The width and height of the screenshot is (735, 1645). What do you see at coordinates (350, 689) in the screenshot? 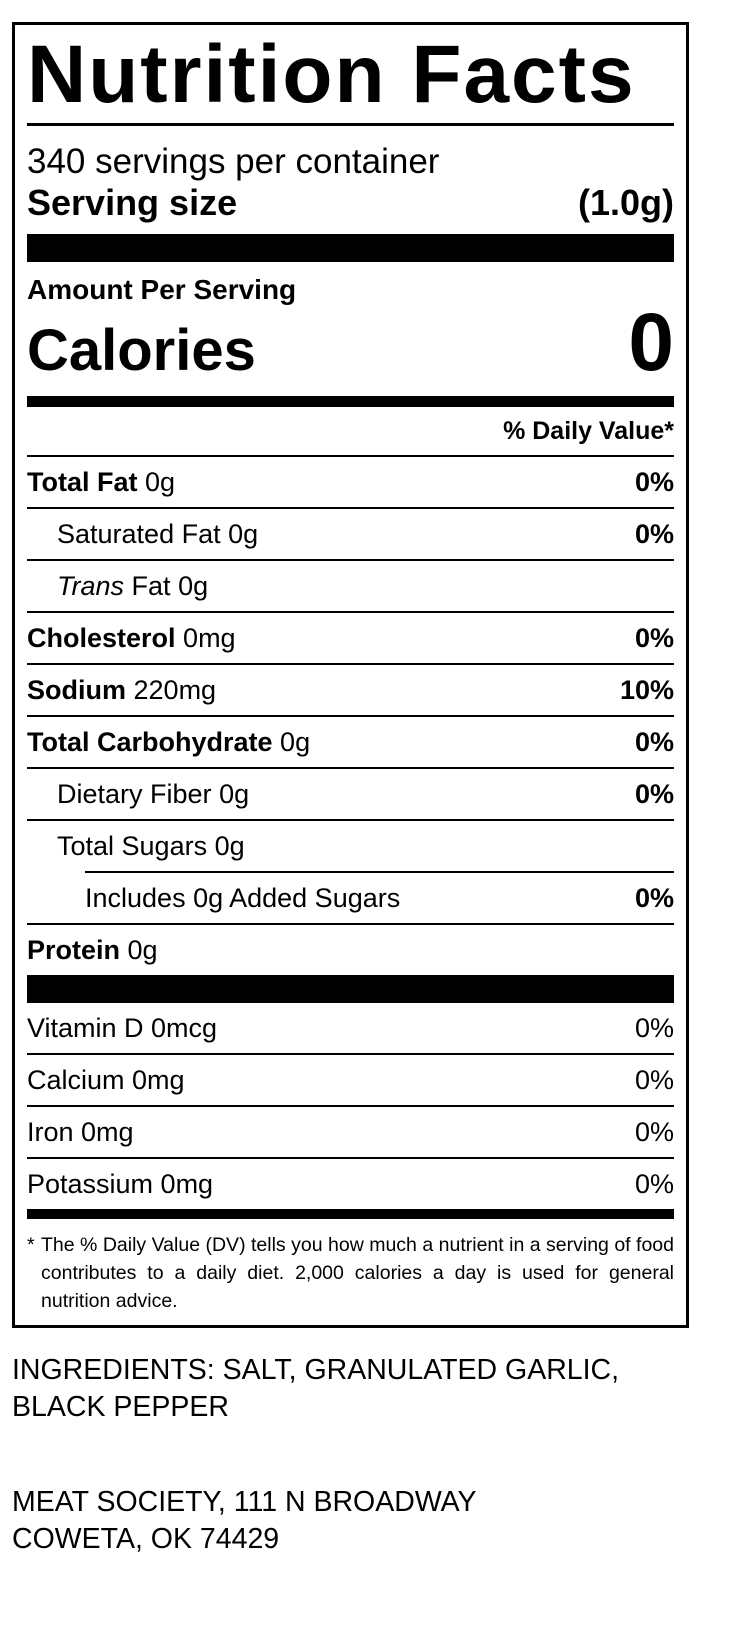
I see `nutrient-row-sodium: Sodium 220mg 10%` at bounding box center [350, 689].